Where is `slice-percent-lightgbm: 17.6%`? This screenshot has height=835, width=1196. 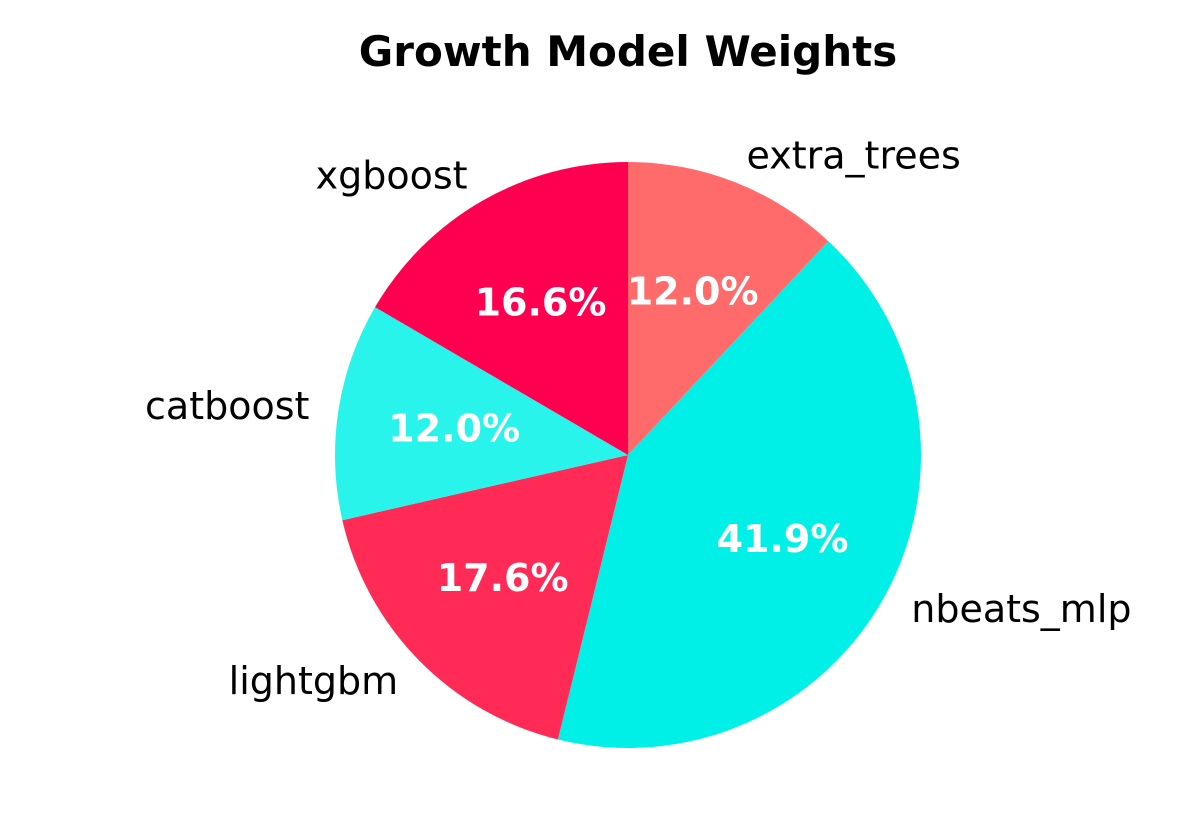 slice-percent-lightgbm: 17.6% is located at coordinates (503, 578).